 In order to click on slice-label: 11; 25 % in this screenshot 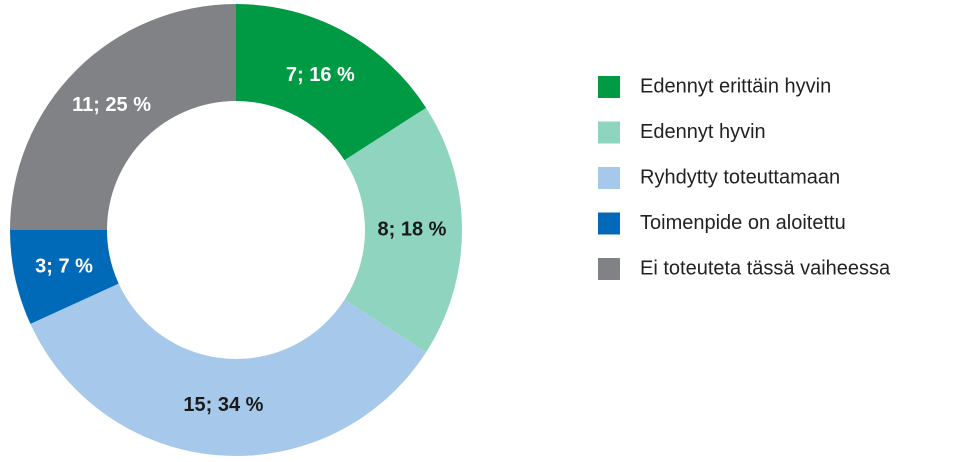, I will do `click(111, 105)`.